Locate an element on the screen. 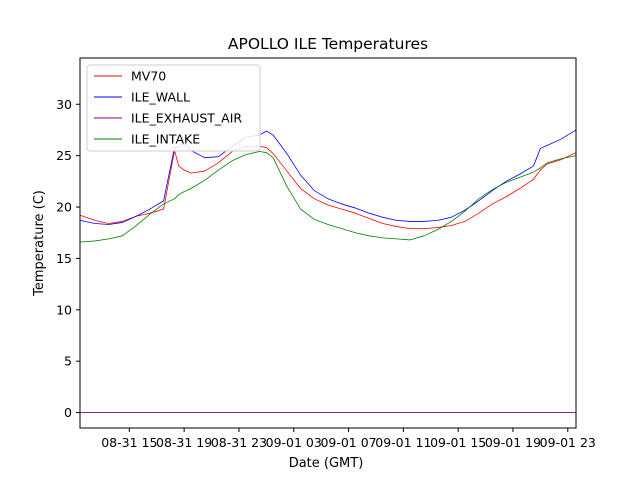 Image resolution: width=640 pixels, height=480 pixels. chart-title: APOLLO ILE Temperatures is located at coordinates (328, 44).